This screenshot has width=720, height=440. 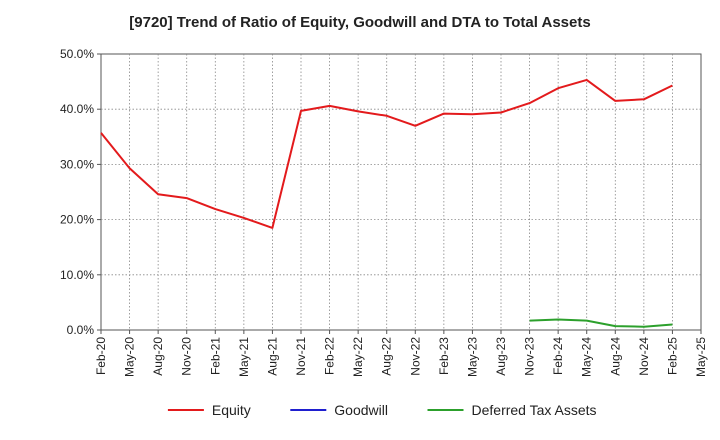 What do you see at coordinates (444, 356) in the screenshot?
I see `x-tick-label: Feb-23` at bounding box center [444, 356].